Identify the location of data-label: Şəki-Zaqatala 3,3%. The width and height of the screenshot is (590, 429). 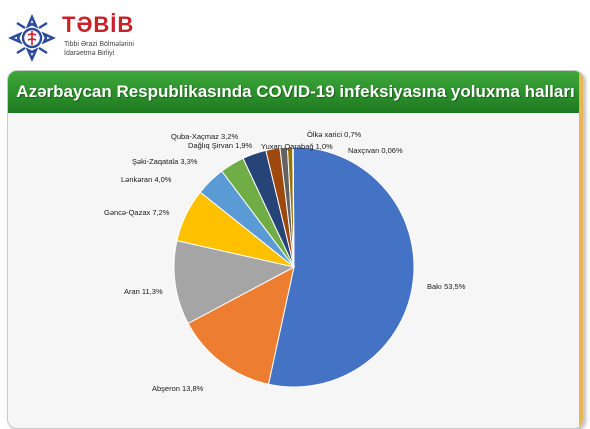
(165, 161).